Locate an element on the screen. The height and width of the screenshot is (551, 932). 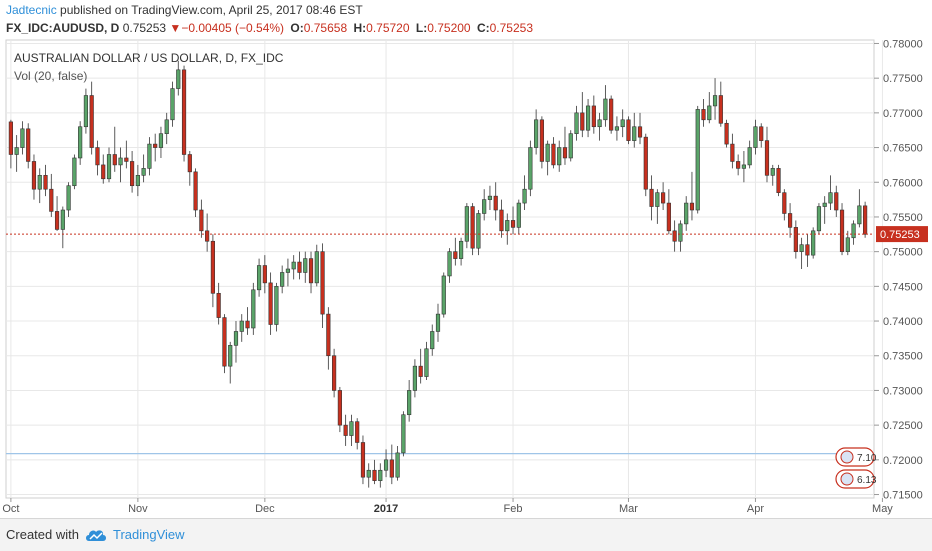
author-link: Jadtecnic is located at coordinates (31, 10).